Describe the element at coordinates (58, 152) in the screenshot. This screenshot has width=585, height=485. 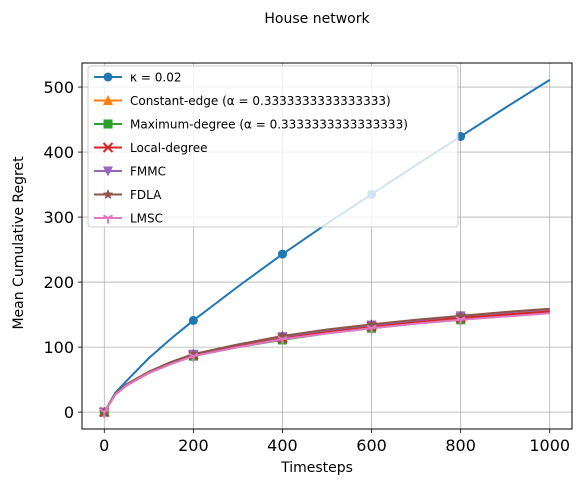
I see `y-tick-label: 400` at that location.